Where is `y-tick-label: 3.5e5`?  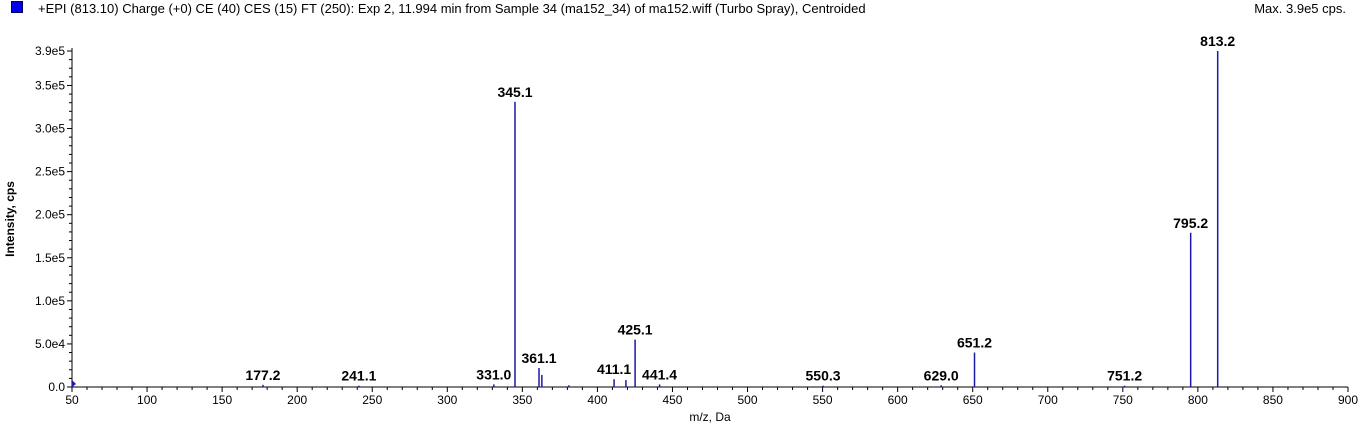 y-tick-label: 3.5e5 is located at coordinates (50, 85).